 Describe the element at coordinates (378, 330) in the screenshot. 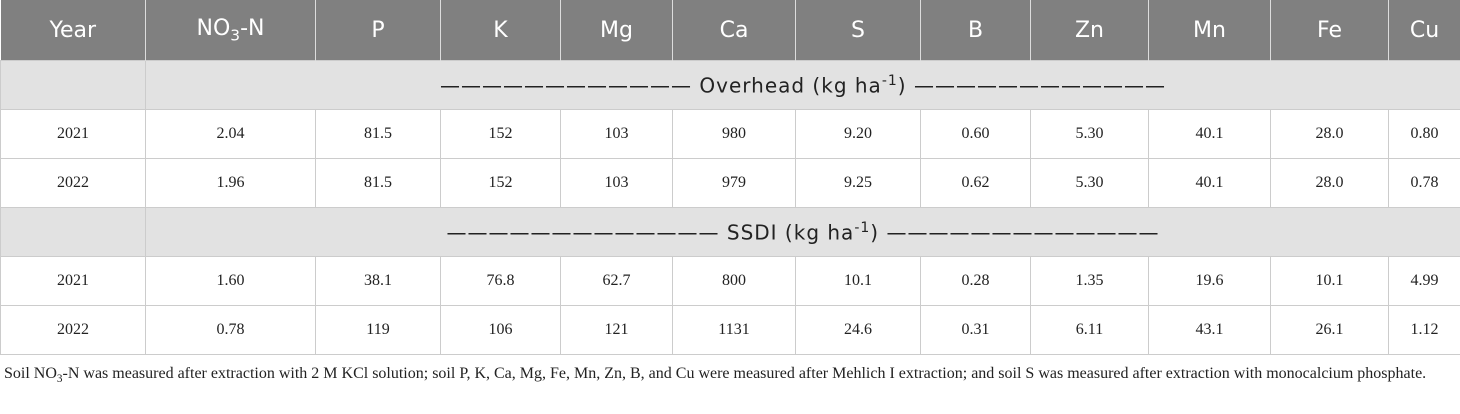

I see `cell: 119` at that location.